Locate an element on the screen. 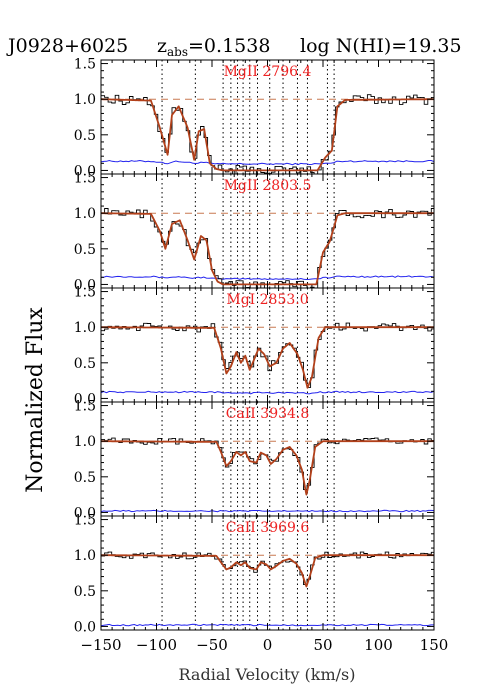  redshift-value: =0.1538 is located at coordinates (229, 46).